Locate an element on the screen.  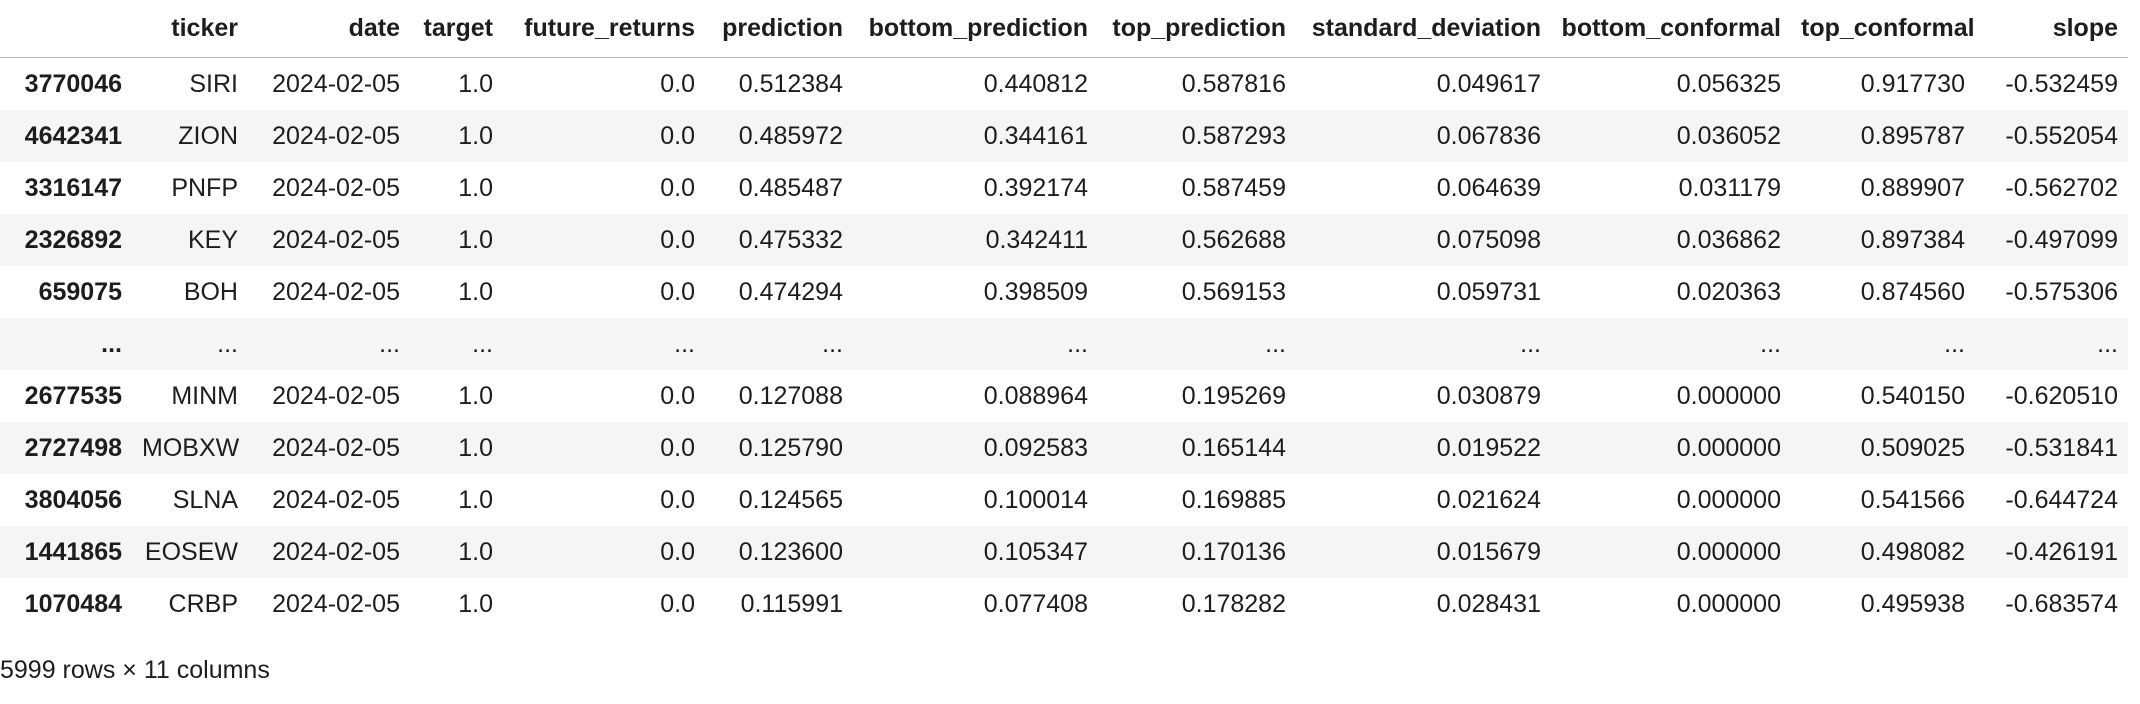
cell-slope: -0.426191 is located at coordinates (2061, 551).